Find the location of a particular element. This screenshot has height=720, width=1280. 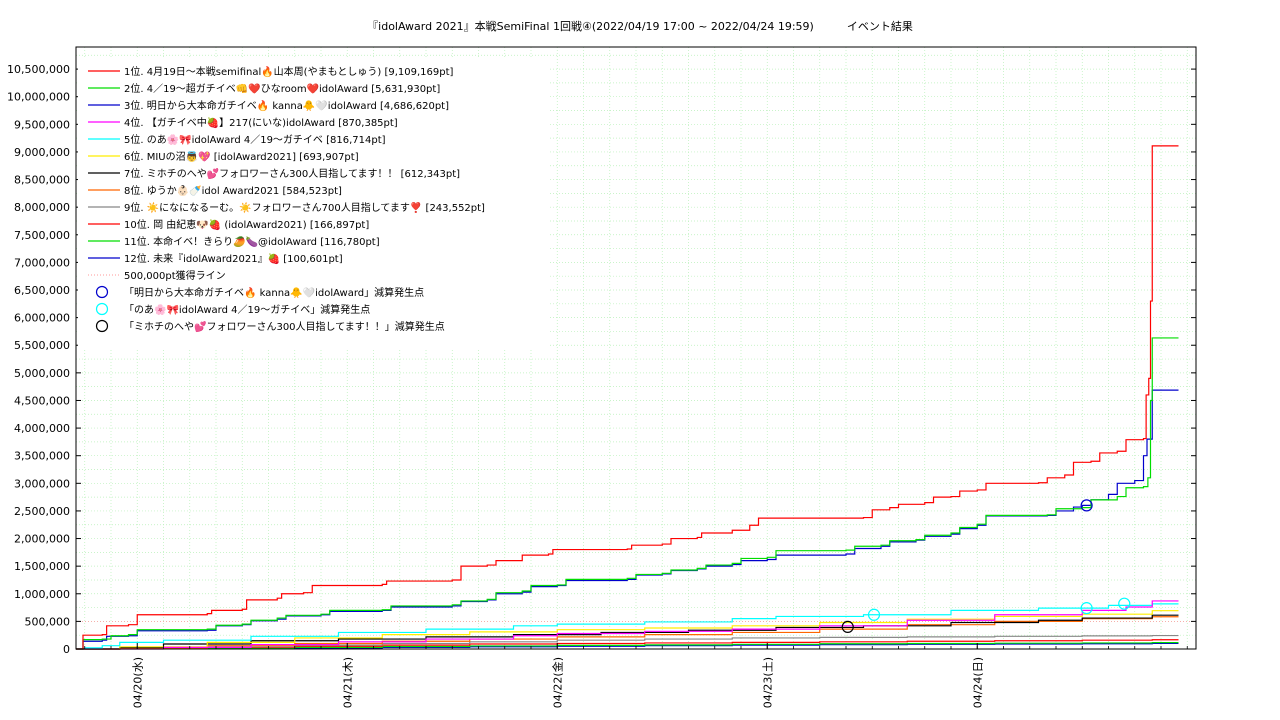

y-tick-label: 1,500,000 is located at coordinates (42, 566).